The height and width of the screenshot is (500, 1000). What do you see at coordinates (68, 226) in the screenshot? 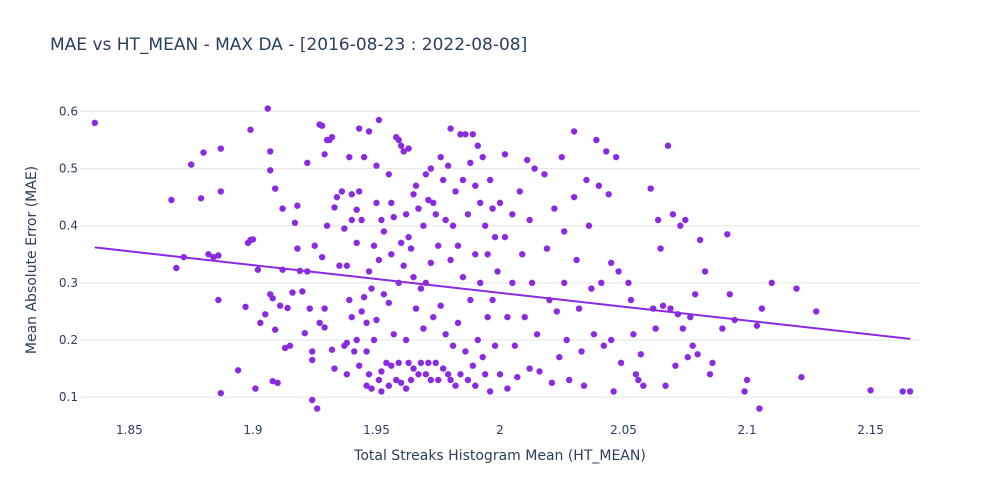
I see `y-tick-label: 0.4` at bounding box center [68, 226].